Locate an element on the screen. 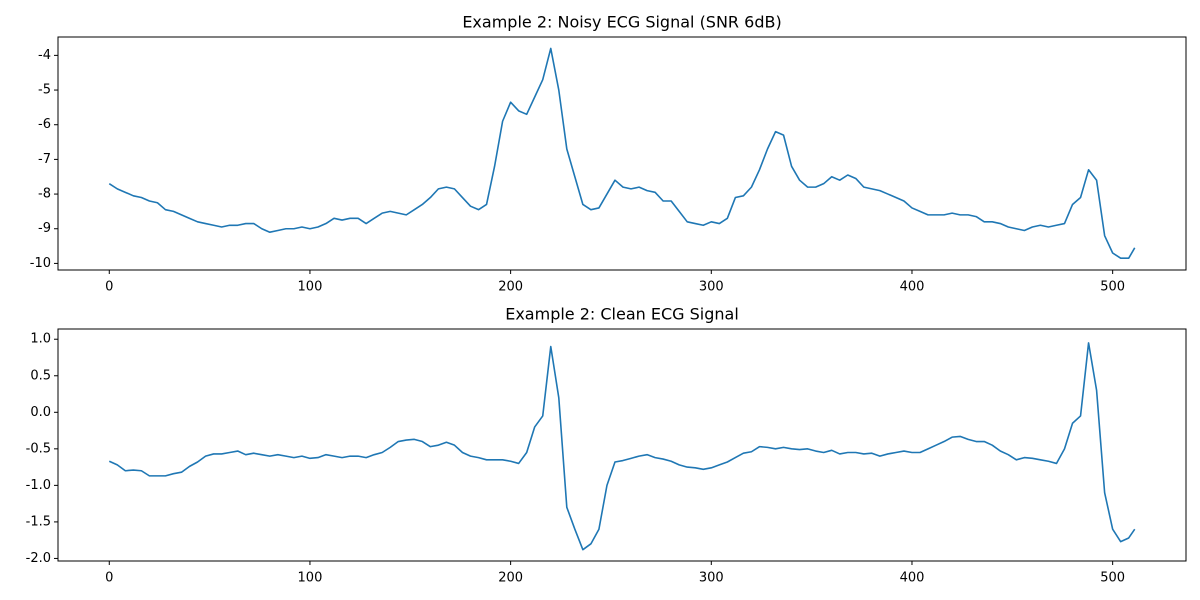 The width and height of the screenshot is (1200, 600). y-tick-label: -4 is located at coordinates (44, 55).